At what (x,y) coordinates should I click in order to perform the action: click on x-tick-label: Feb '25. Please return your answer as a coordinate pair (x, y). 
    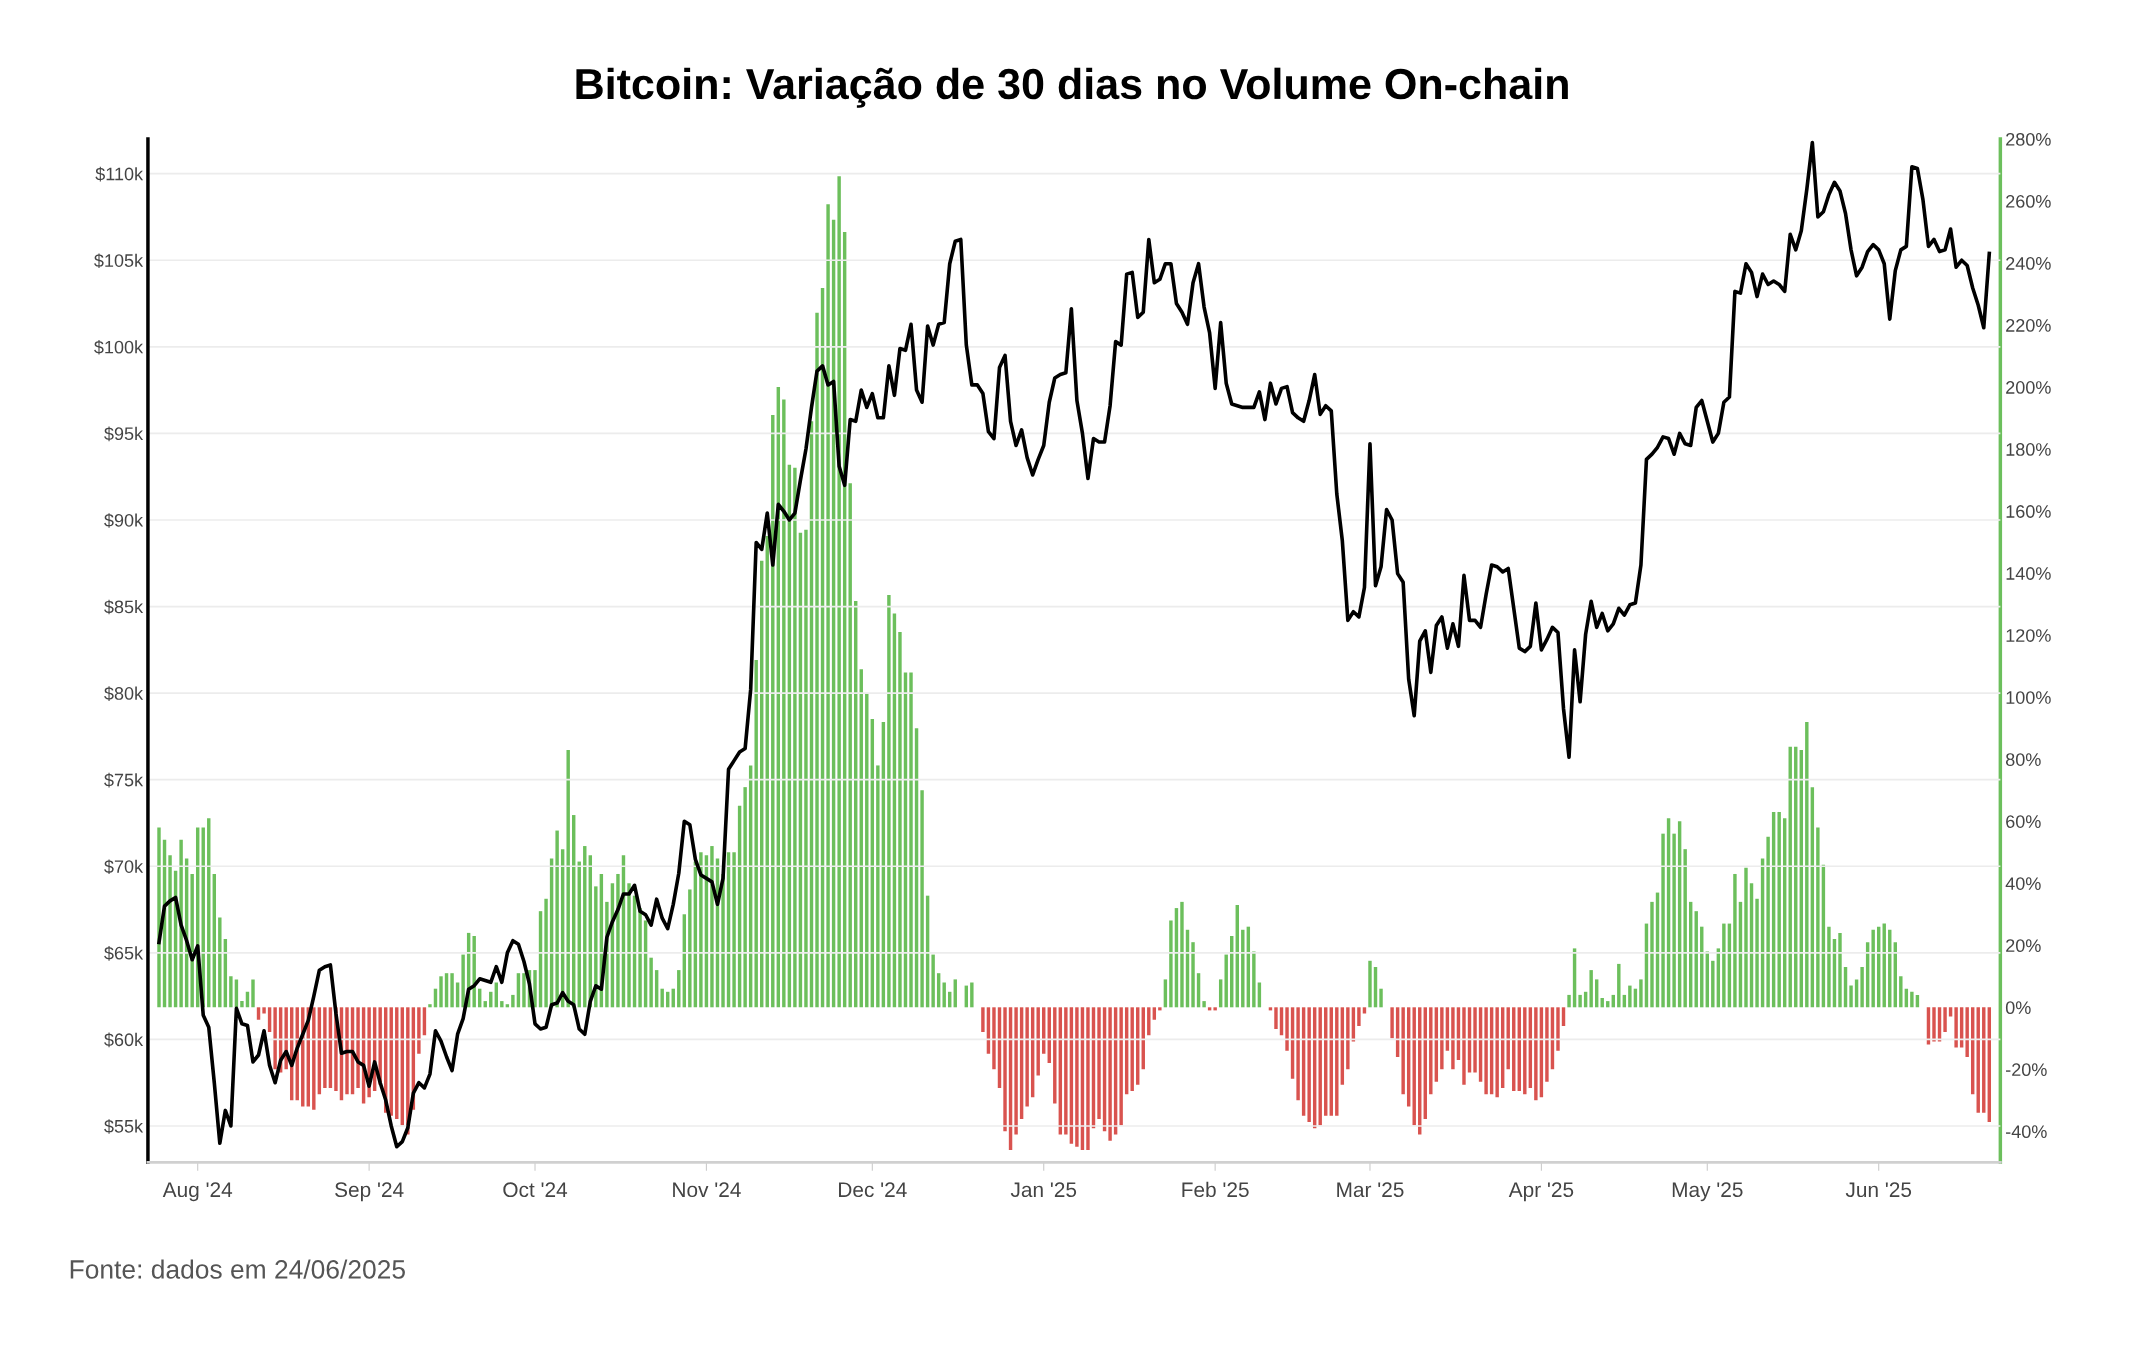
    Looking at the image, I should click on (1215, 1189).